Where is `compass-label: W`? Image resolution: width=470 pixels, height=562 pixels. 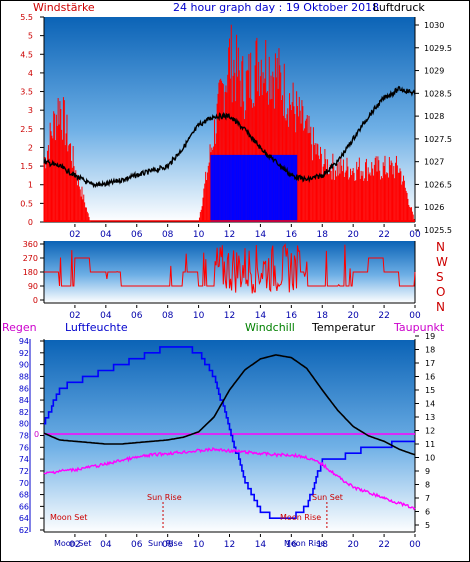 compass-label: W is located at coordinates (442, 262).